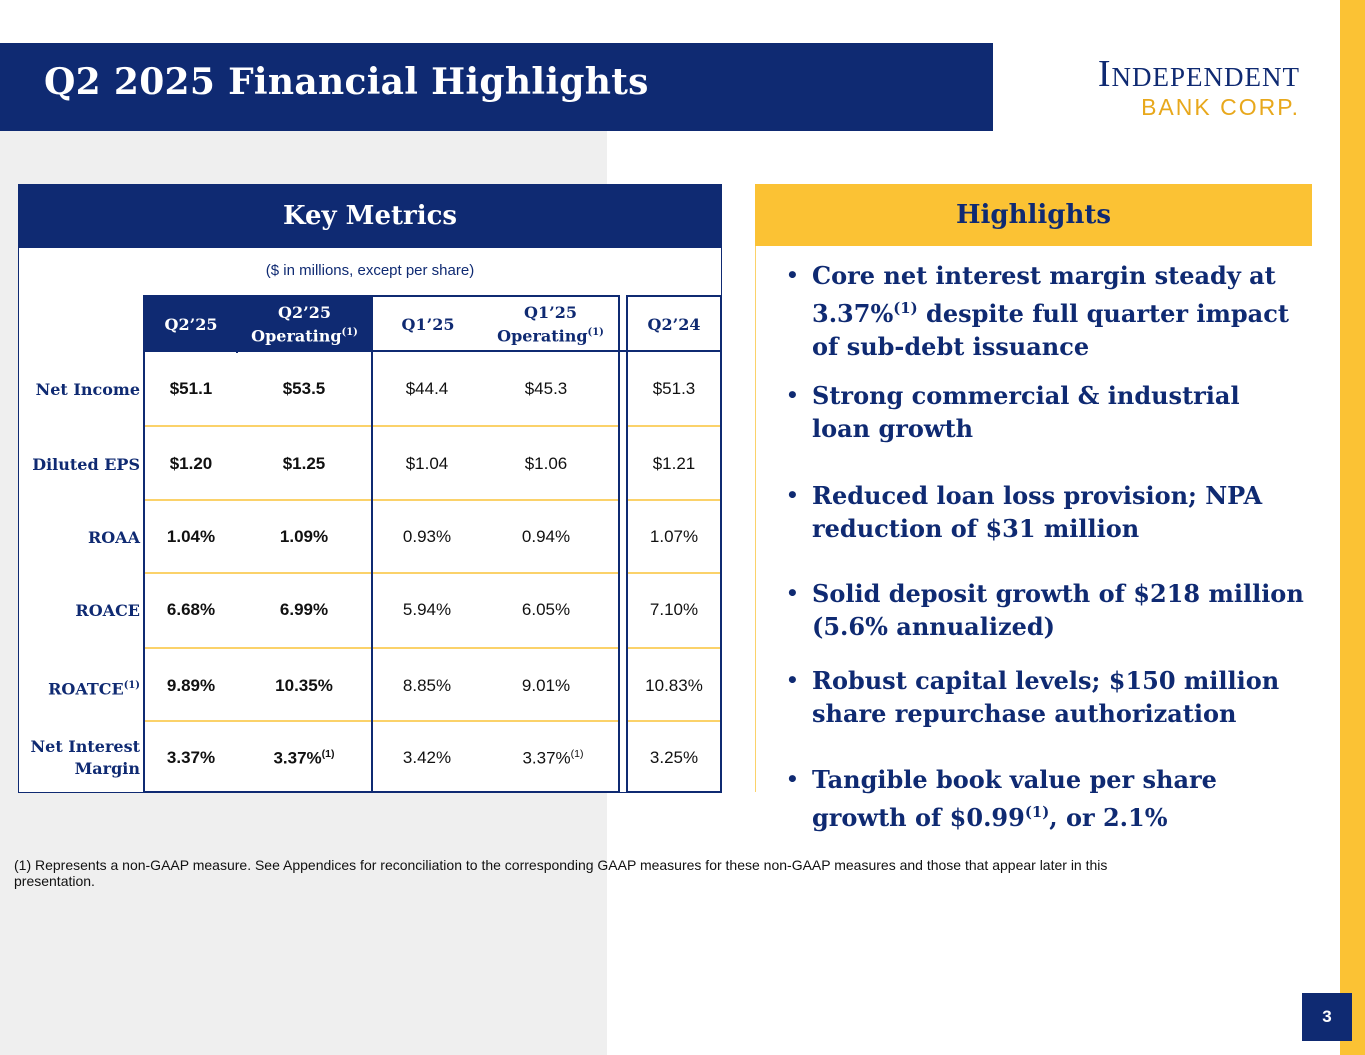  What do you see at coordinates (1198, 74) in the screenshot?
I see `logo-line-1: Independent` at bounding box center [1198, 74].